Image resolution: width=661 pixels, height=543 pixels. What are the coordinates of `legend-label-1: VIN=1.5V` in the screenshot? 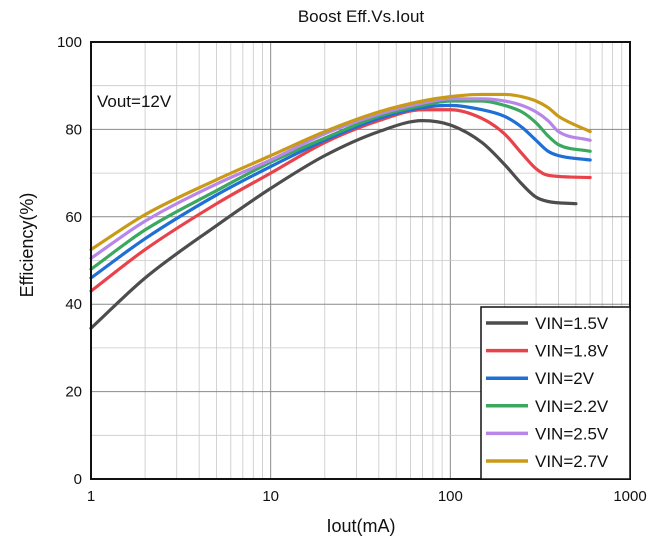 It's located at (572, 323).